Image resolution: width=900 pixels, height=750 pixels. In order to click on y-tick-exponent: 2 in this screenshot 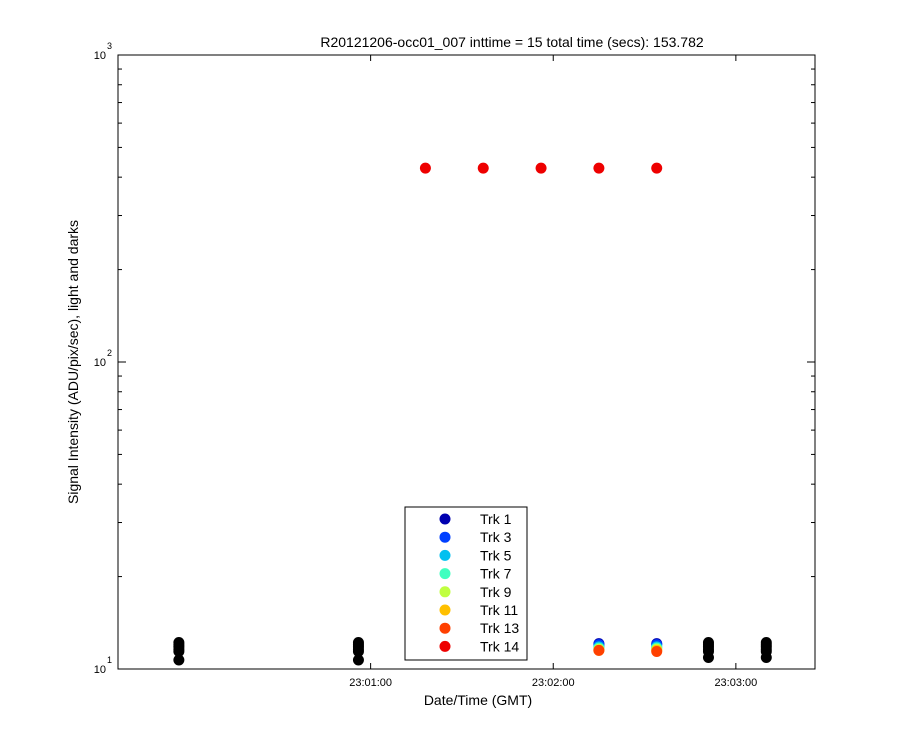, I will do `click(109, 353)`.